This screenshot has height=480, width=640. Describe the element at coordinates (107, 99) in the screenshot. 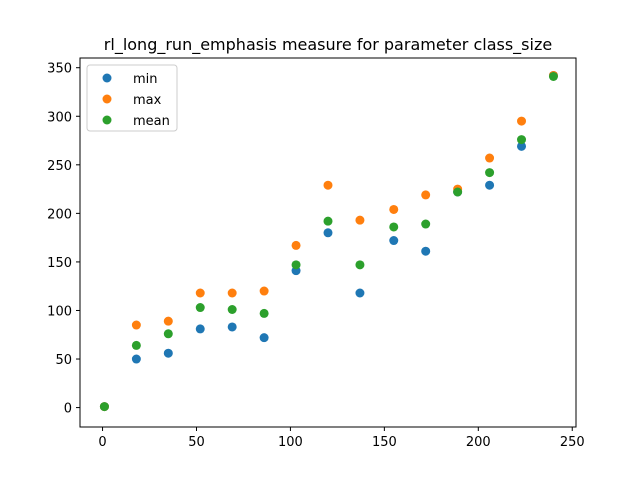

I see `legend-marker-max` at that location.